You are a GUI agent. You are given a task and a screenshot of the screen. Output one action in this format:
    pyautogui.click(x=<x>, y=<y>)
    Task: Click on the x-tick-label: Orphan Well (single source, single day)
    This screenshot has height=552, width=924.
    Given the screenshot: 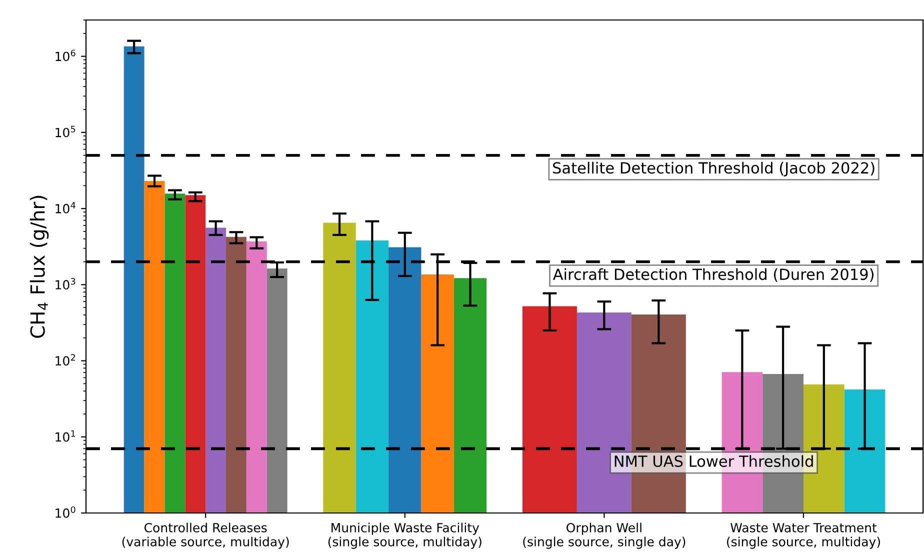 What is the action you would take?
    pyautogui.click(x=604, y=535)
    